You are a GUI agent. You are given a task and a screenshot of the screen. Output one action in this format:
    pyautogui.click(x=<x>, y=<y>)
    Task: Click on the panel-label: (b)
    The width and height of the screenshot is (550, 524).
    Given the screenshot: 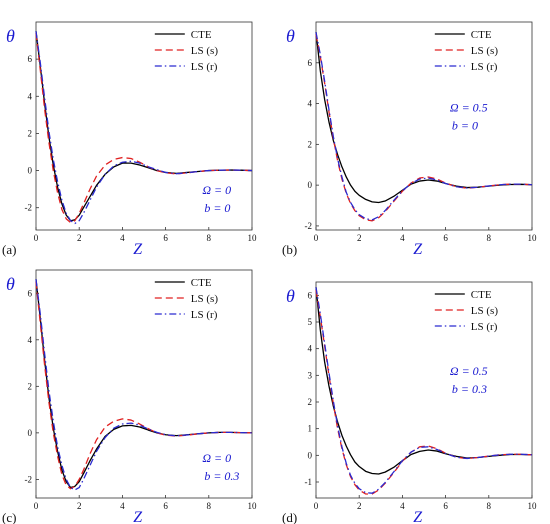 What is the action you would take?
    pyautogui.click(x=289, y=249)
    